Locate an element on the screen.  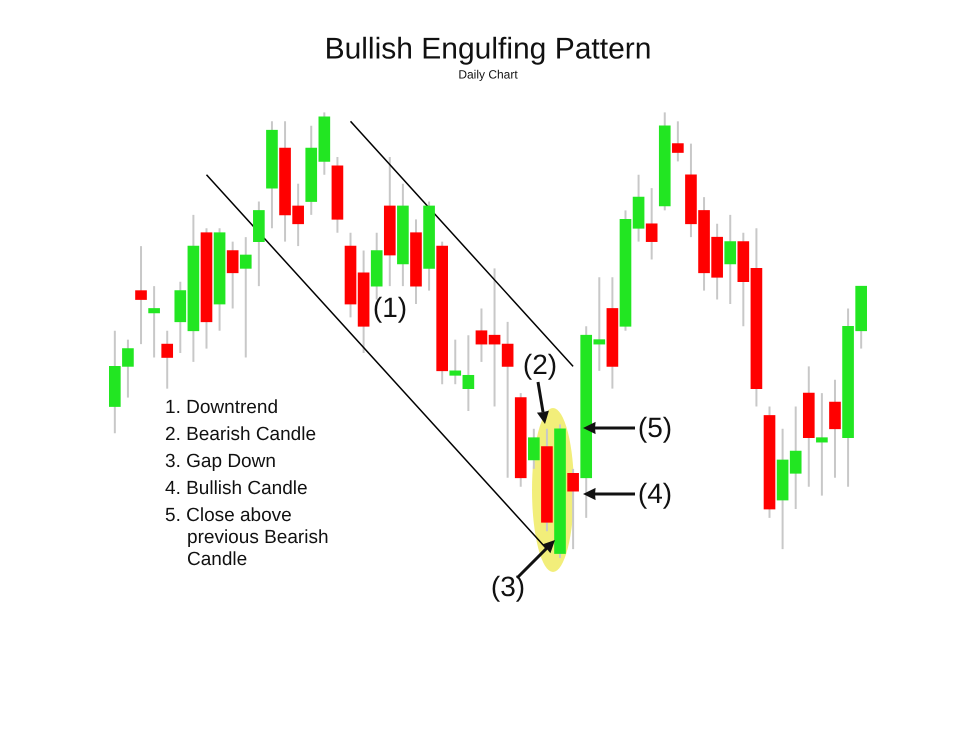
chart-subtitle: Daily Chart is located at coordinates (488, 75).